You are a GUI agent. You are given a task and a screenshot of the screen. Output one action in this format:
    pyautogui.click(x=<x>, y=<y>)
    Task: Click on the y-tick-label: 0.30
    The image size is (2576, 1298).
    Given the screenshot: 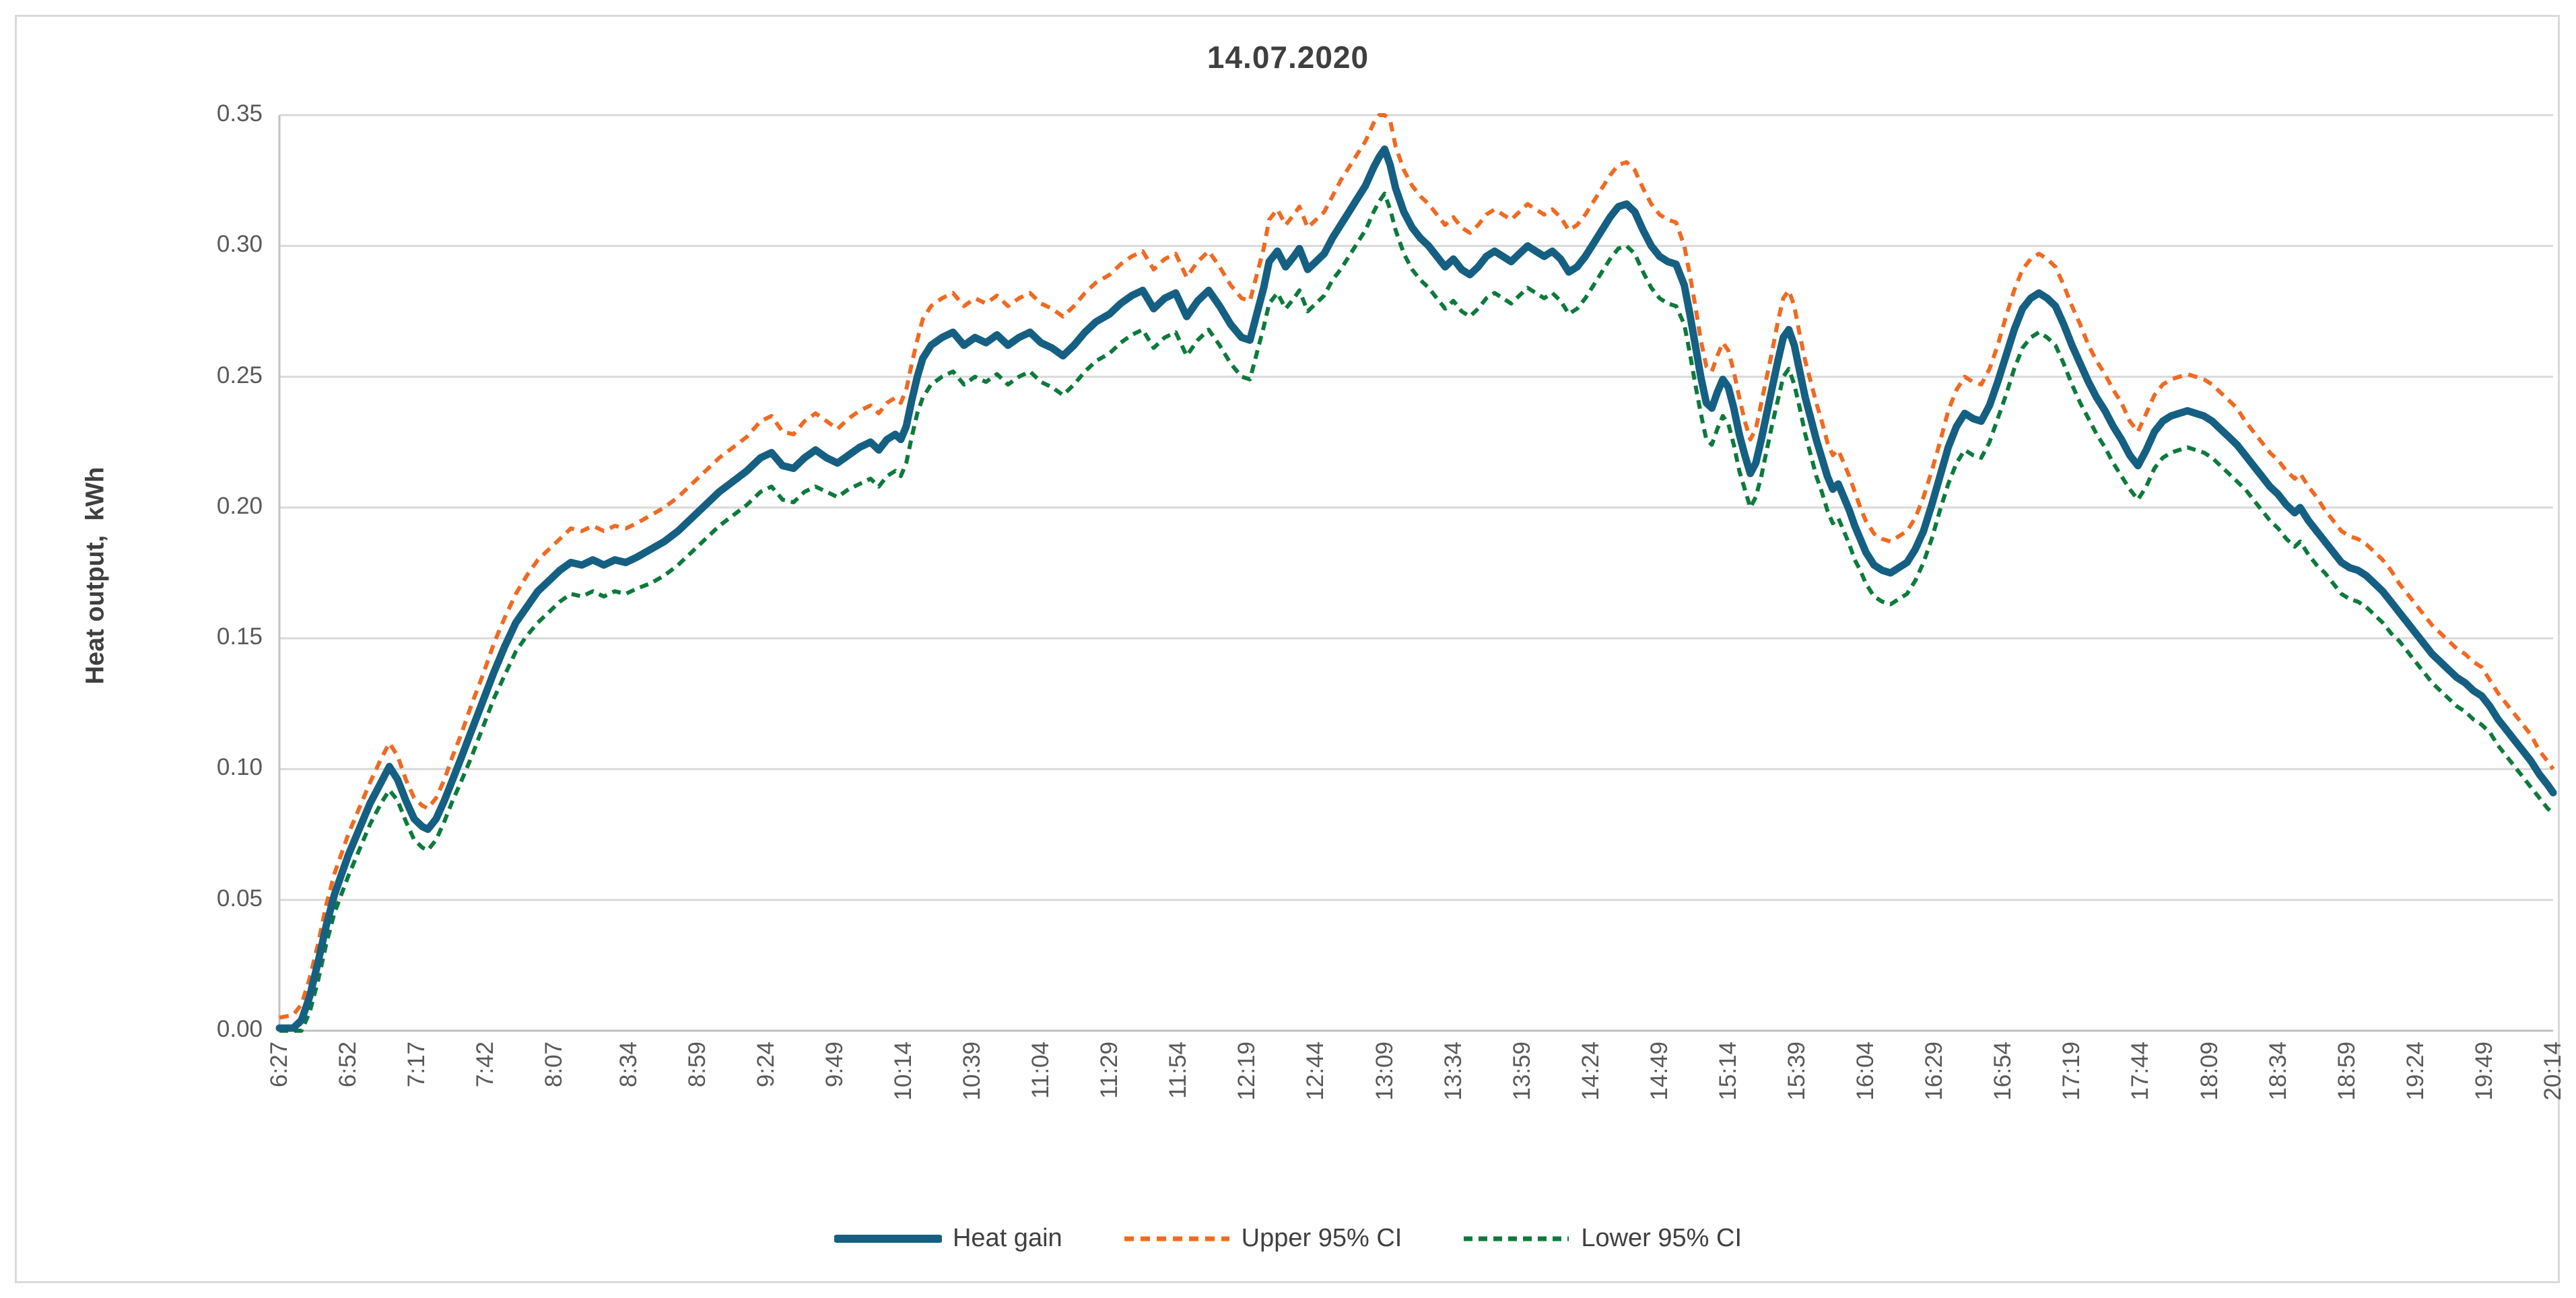 What is the action you would take?
    pyautogui.click(x=239, y=245)
    